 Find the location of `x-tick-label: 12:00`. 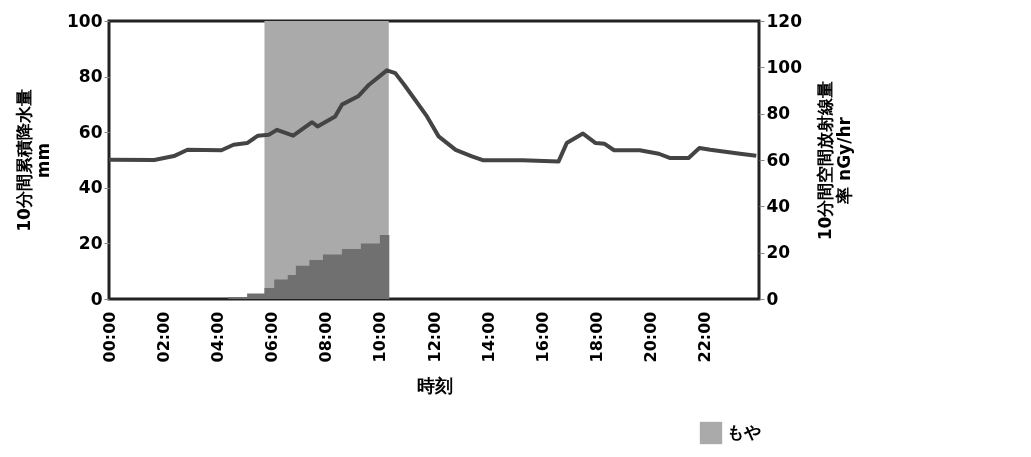

x-tick-label: 12:00 is located at coordinates (434, 337).